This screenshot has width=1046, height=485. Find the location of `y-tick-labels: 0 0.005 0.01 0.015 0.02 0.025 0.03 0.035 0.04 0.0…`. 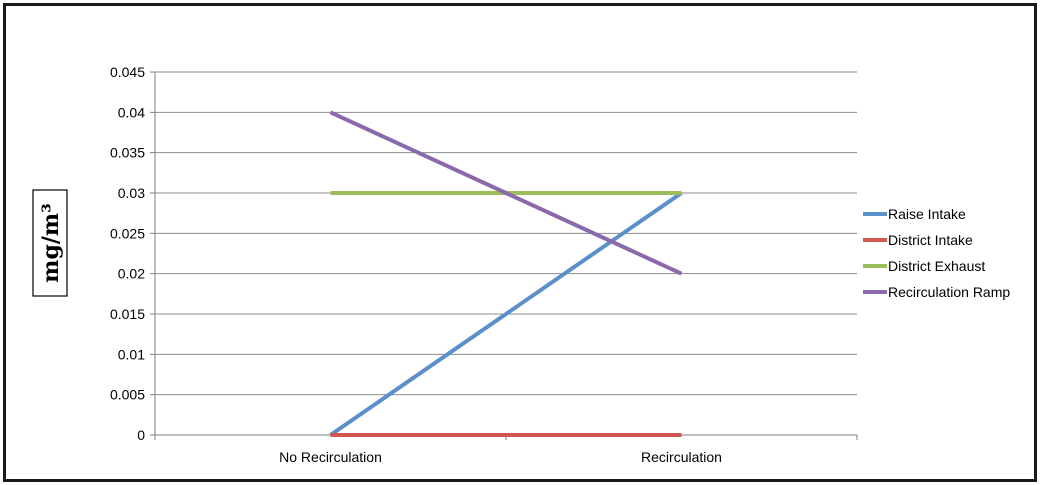

y-tick-labels: 0 0.005 0.01 0.015 0.02 0.025 0.03 0.035 0.04 0.0… is located at coordinates (127, 253).